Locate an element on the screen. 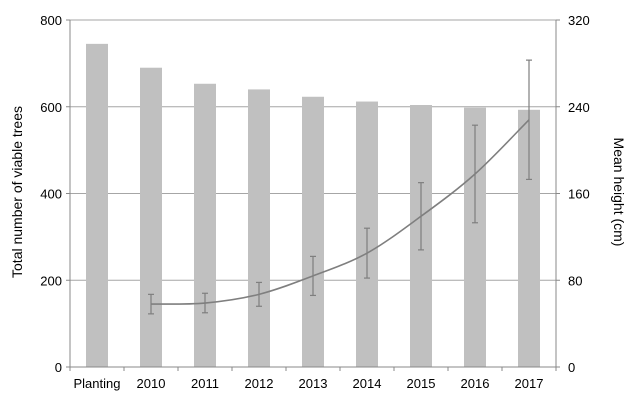  x-tick-label: 2014 is located at coordinates (367, 383).